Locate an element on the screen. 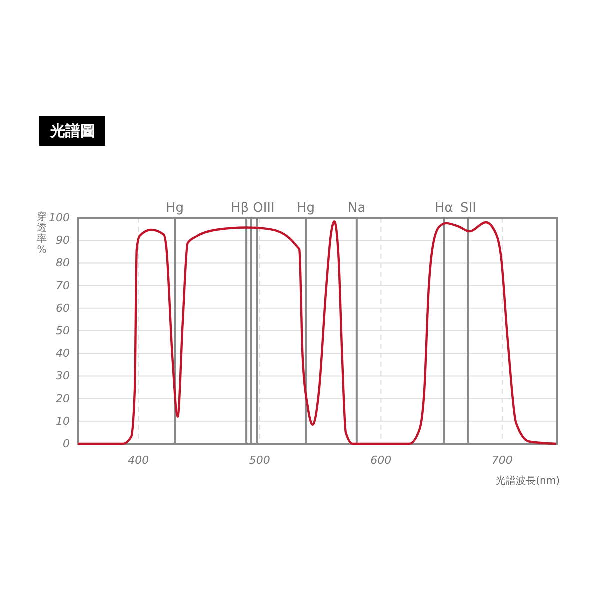 This screenshot has width=600, height=600. y-tick-label: 10 is located at coordinates (63, 421).